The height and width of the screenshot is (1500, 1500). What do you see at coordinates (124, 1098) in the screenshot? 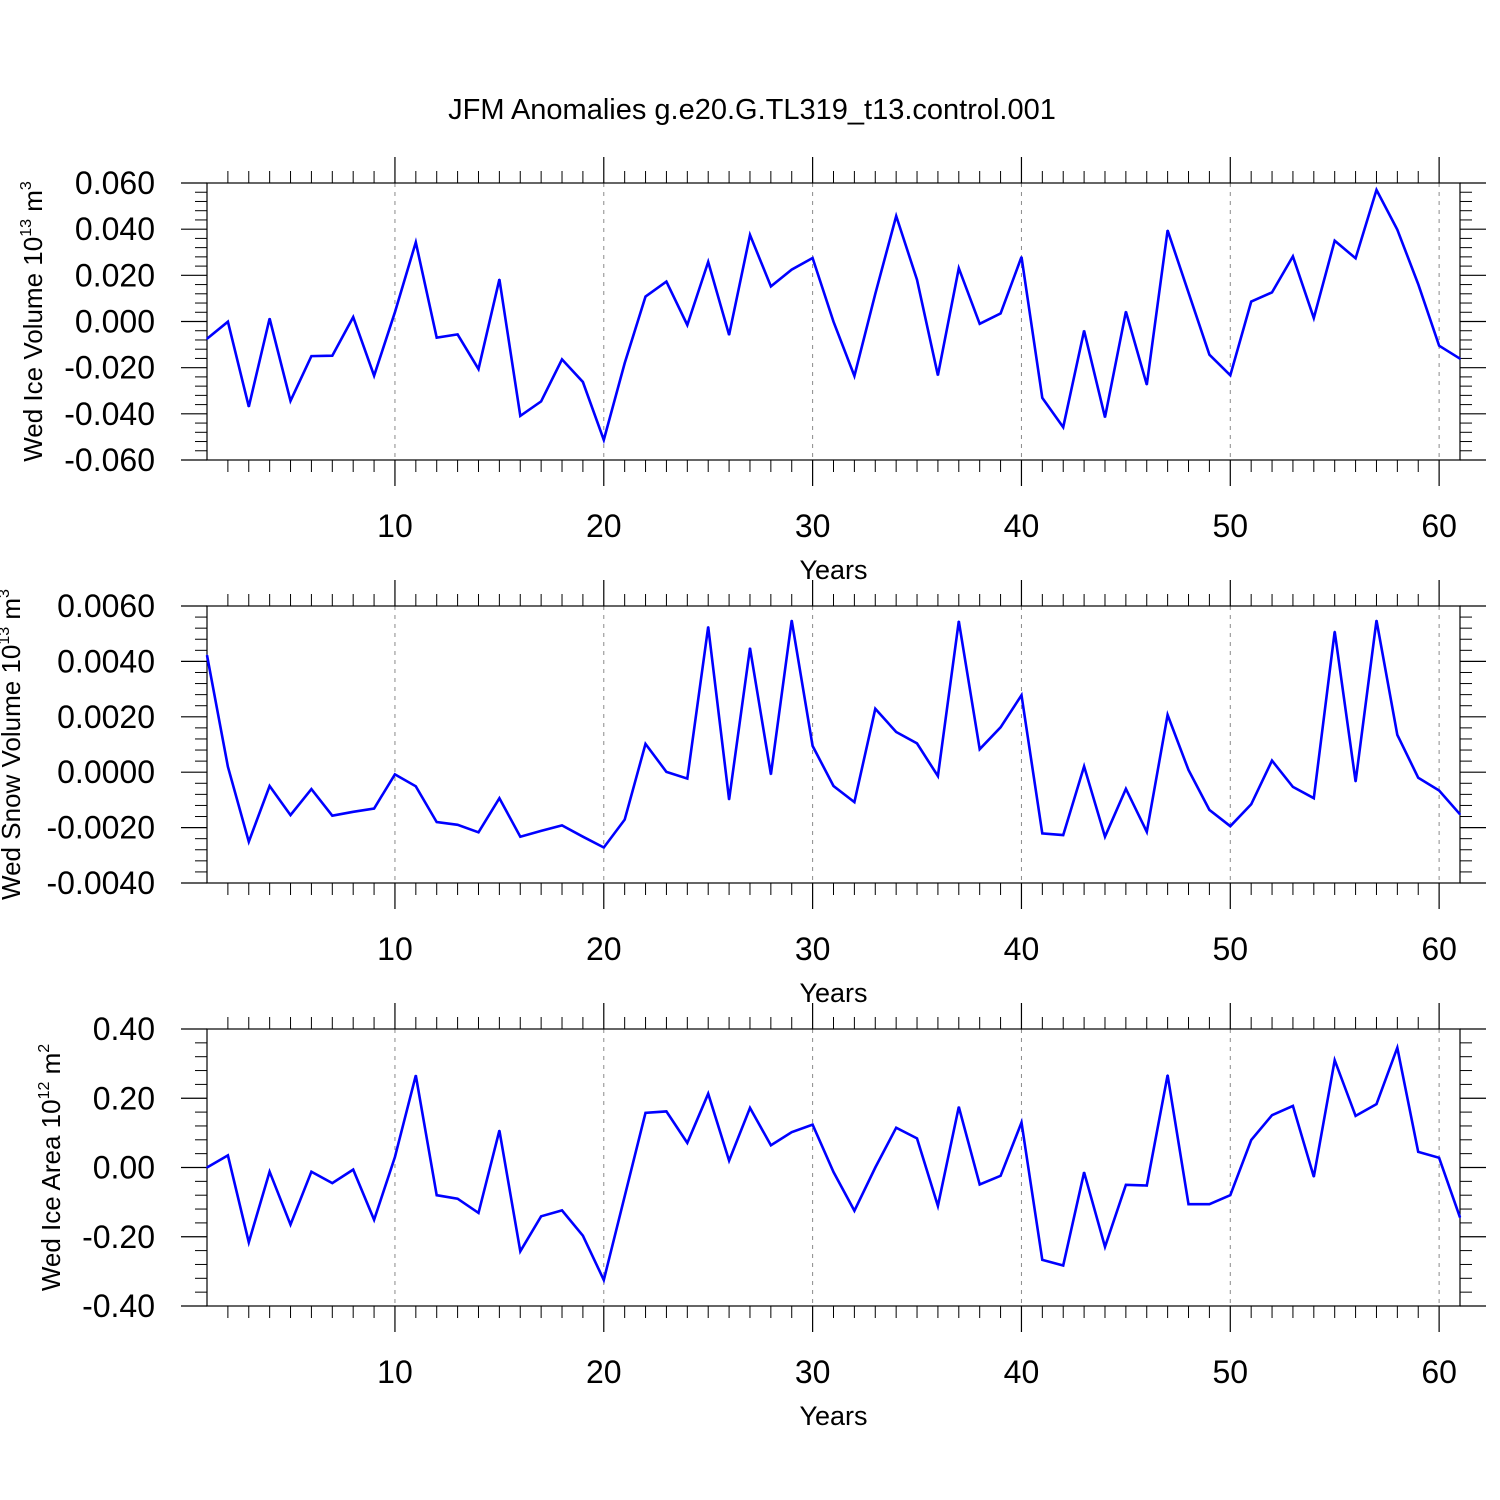
I see `y-tick-label: 0.20` at bounding box center [124, 1098].